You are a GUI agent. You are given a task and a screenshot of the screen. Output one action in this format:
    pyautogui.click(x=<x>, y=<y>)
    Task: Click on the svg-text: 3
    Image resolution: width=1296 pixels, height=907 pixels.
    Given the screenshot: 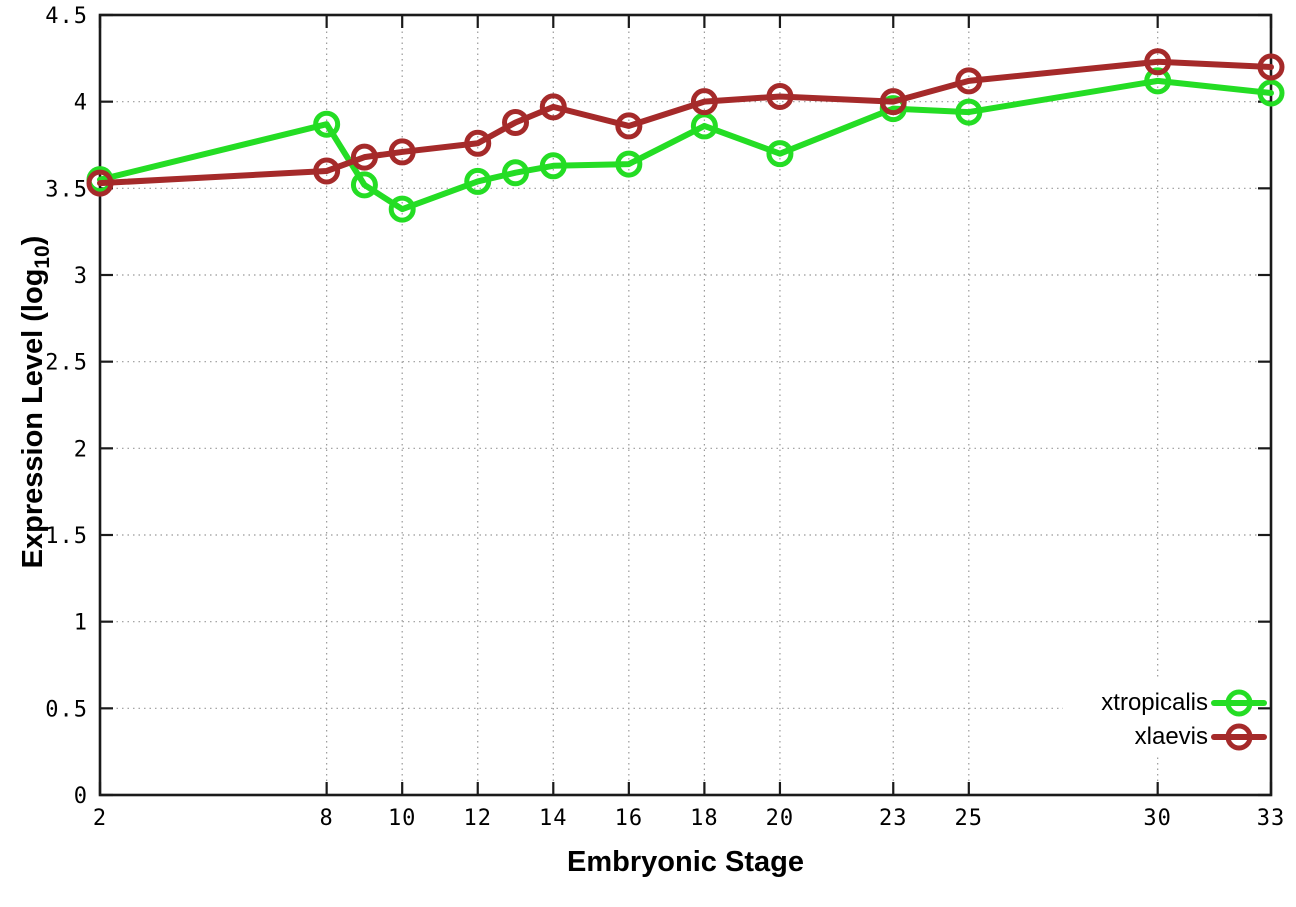 What is the action you would take?
    pyautogui.click(x=81, y=276)
    